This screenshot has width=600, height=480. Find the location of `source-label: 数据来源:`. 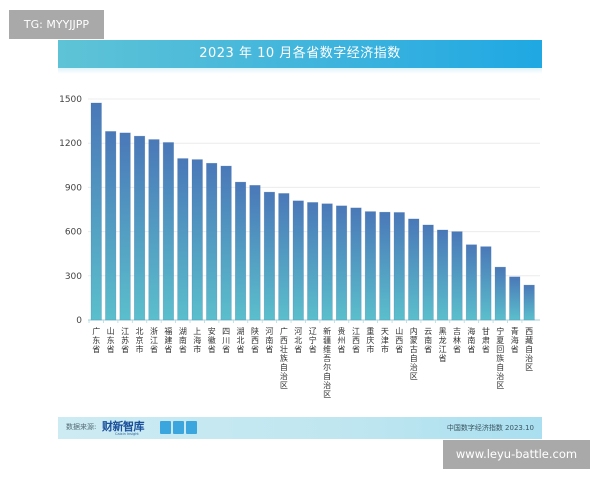

source-label: 数据来源: is located at coordinates (81, 427).